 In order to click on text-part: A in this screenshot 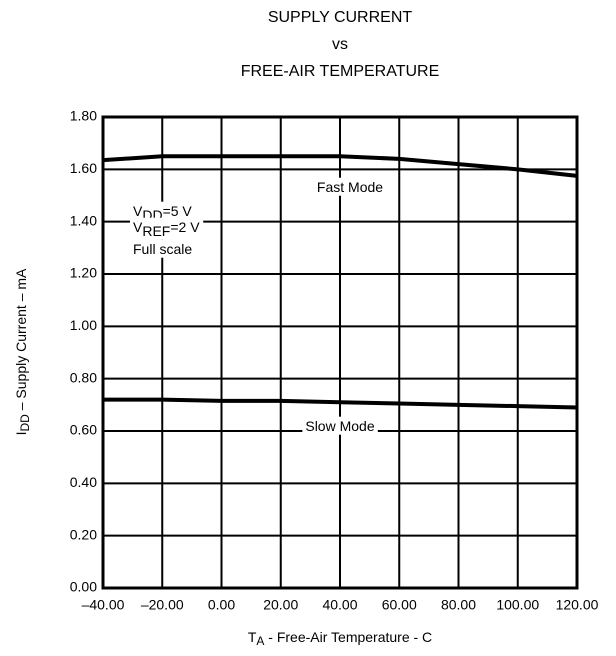, I will do `click(260, 641)`.